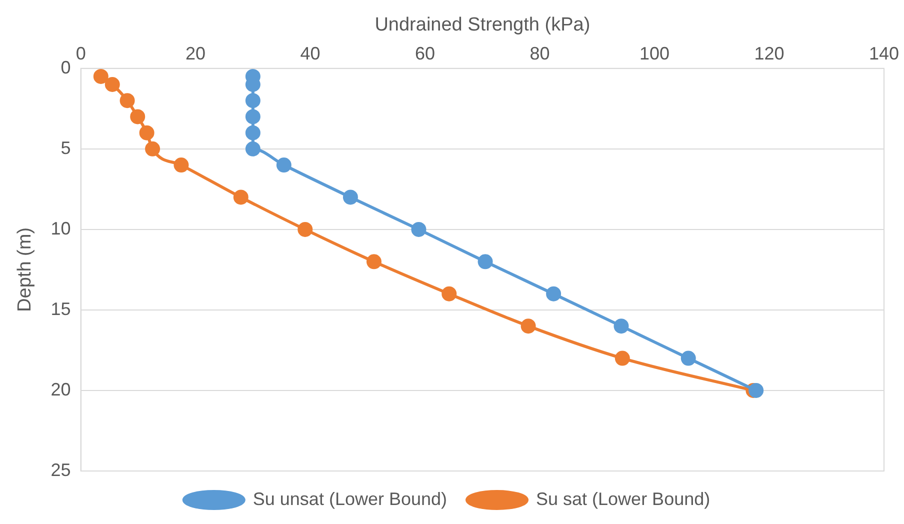 The height and width of the screenshot is (524, 904). I want to click on x-axis-title: Undrained Strength (kPa), so click(482, 25).